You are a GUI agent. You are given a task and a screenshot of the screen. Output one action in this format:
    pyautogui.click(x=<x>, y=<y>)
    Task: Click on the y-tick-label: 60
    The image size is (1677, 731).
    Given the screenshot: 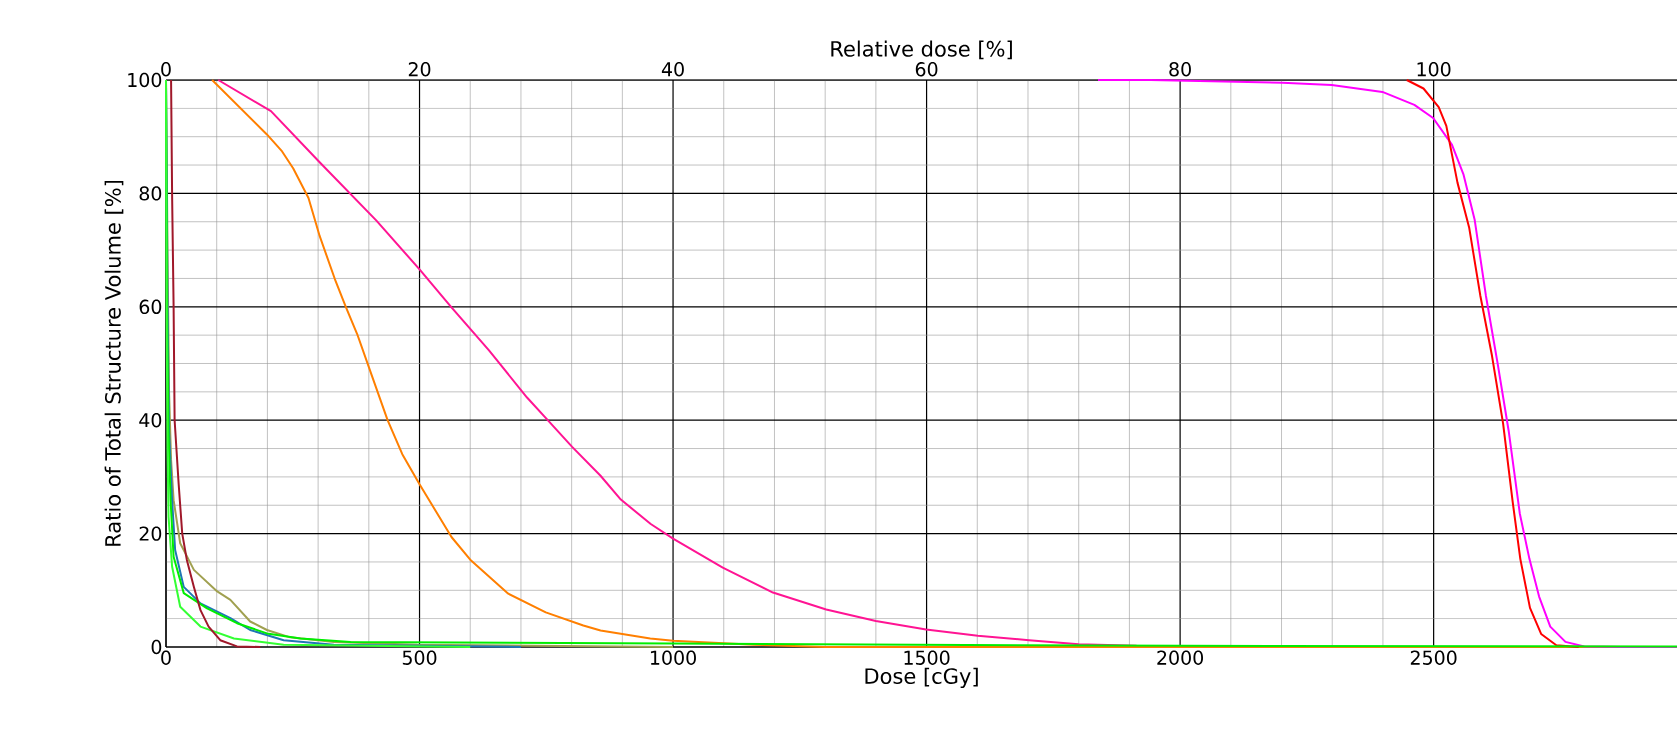 What is the action you would take?
    pyautogui.click(x=150, y=306)
    